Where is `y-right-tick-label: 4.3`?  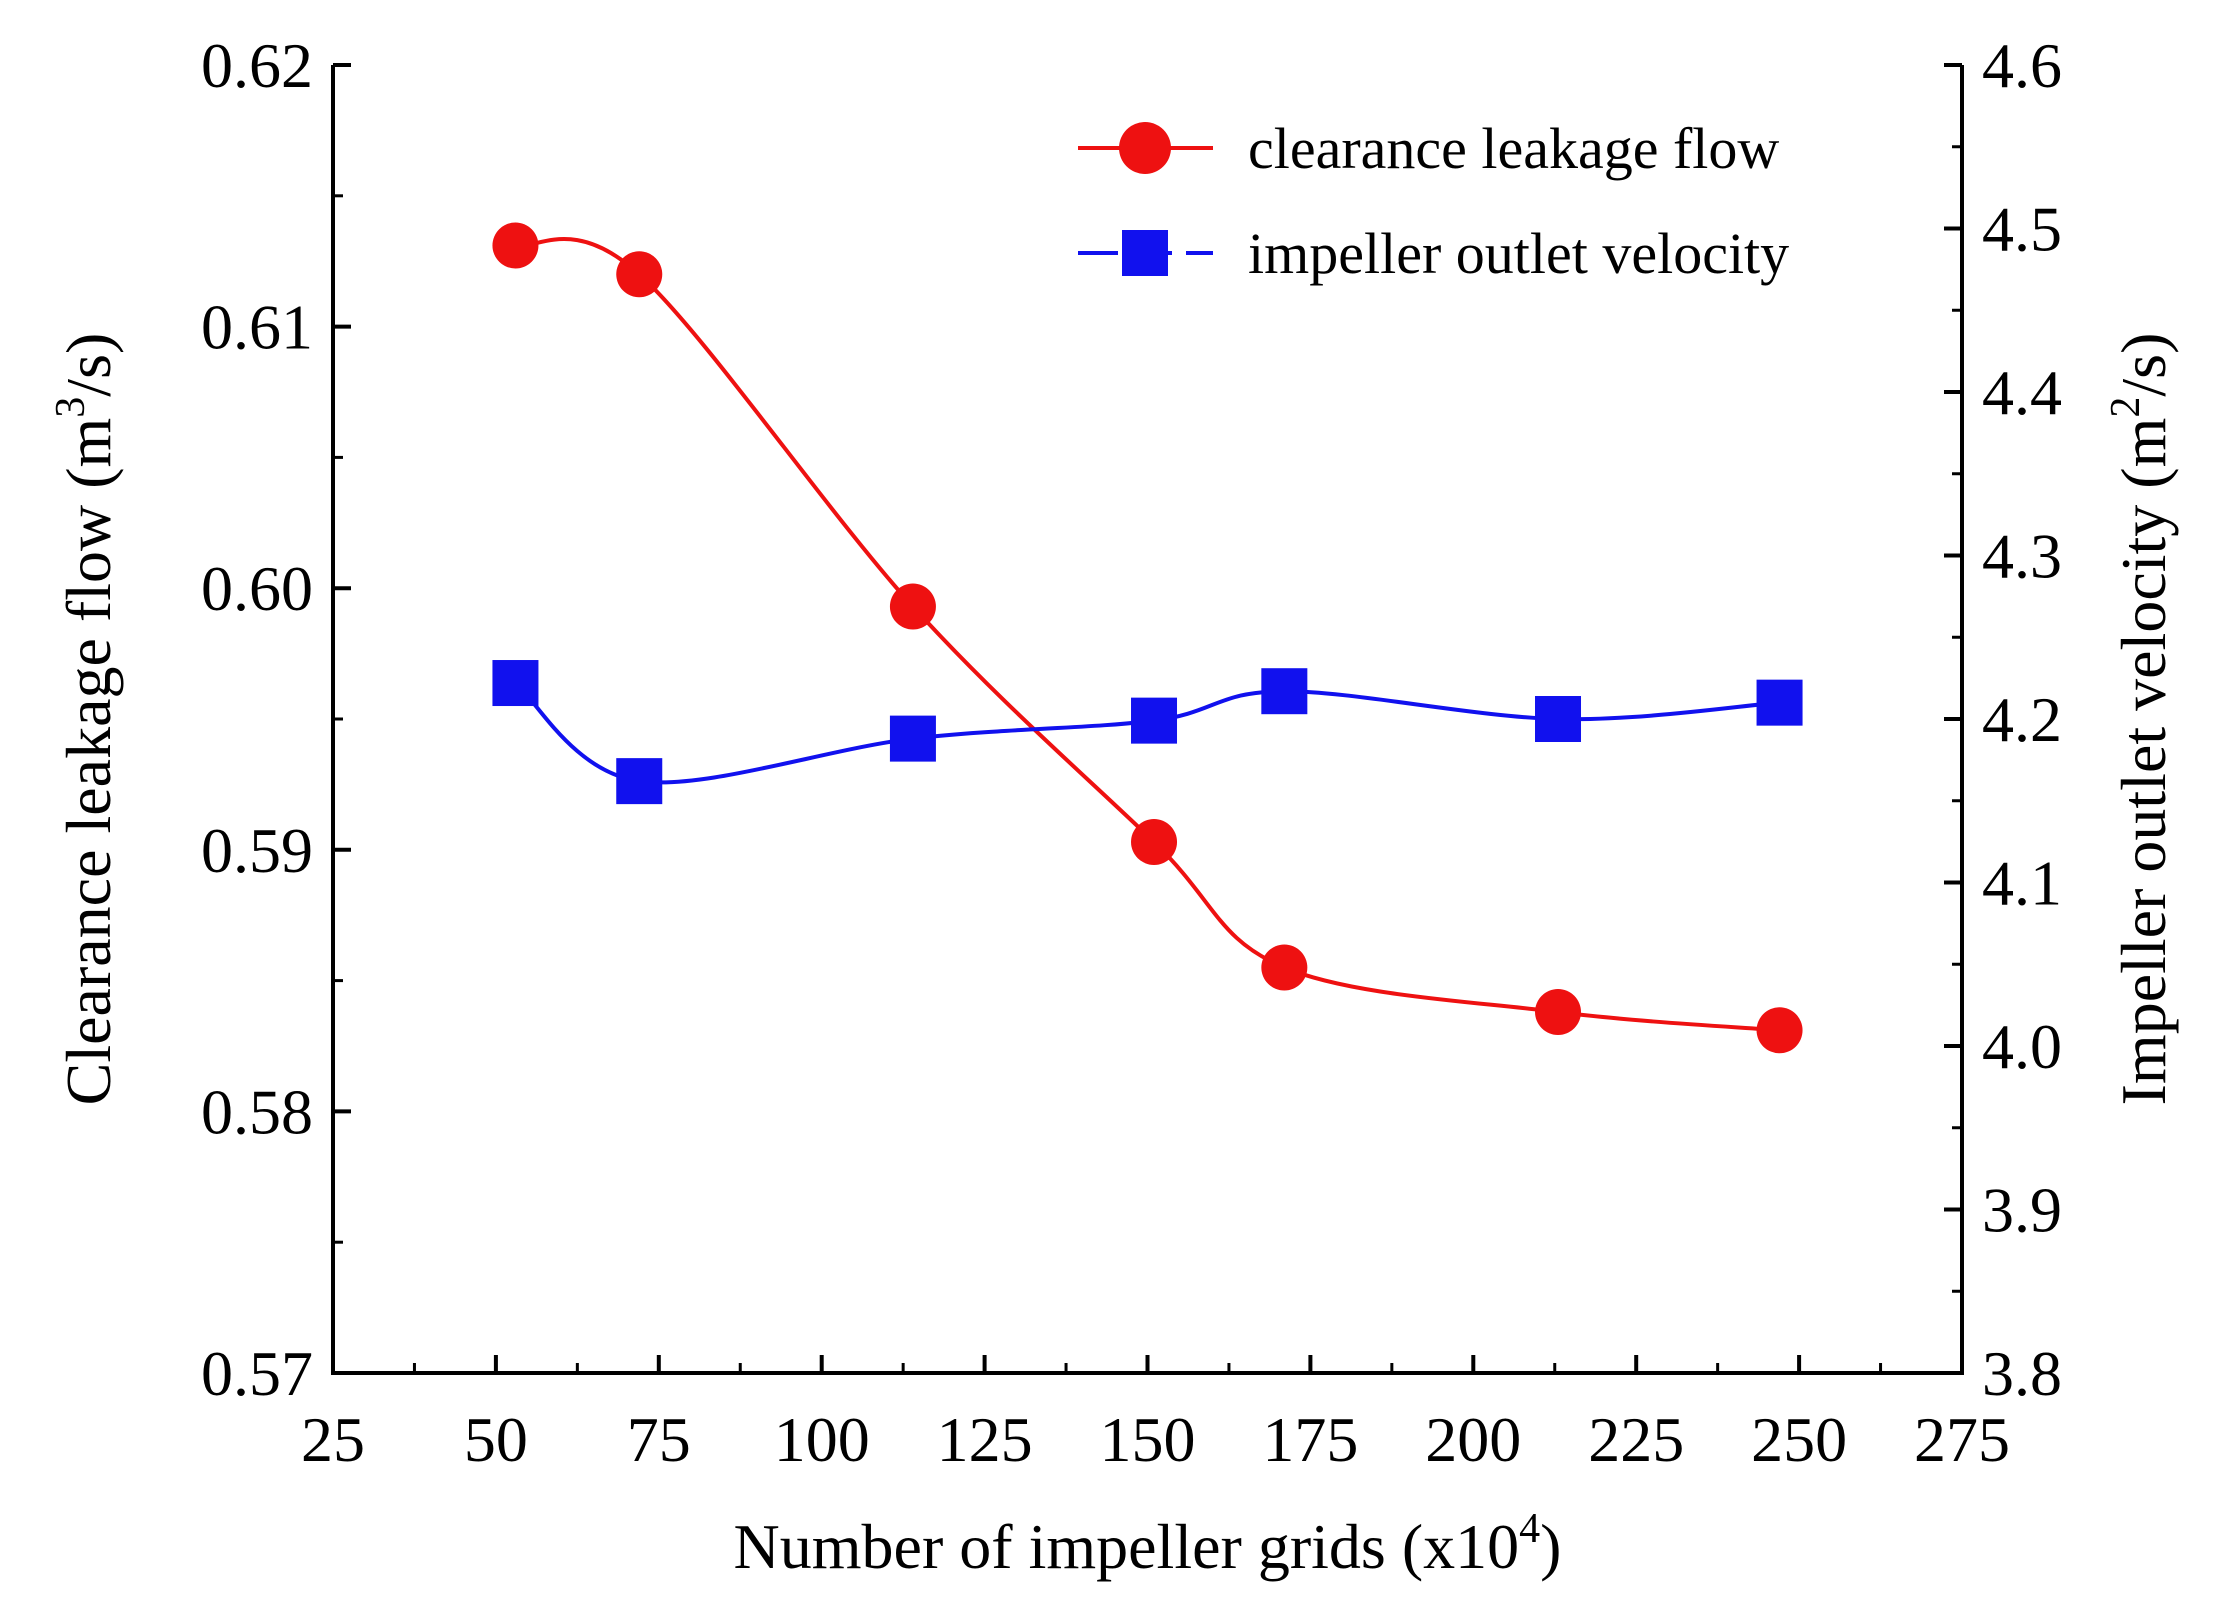
y-right-tick-label: 4.3 is located at coordinates (2022, 556).